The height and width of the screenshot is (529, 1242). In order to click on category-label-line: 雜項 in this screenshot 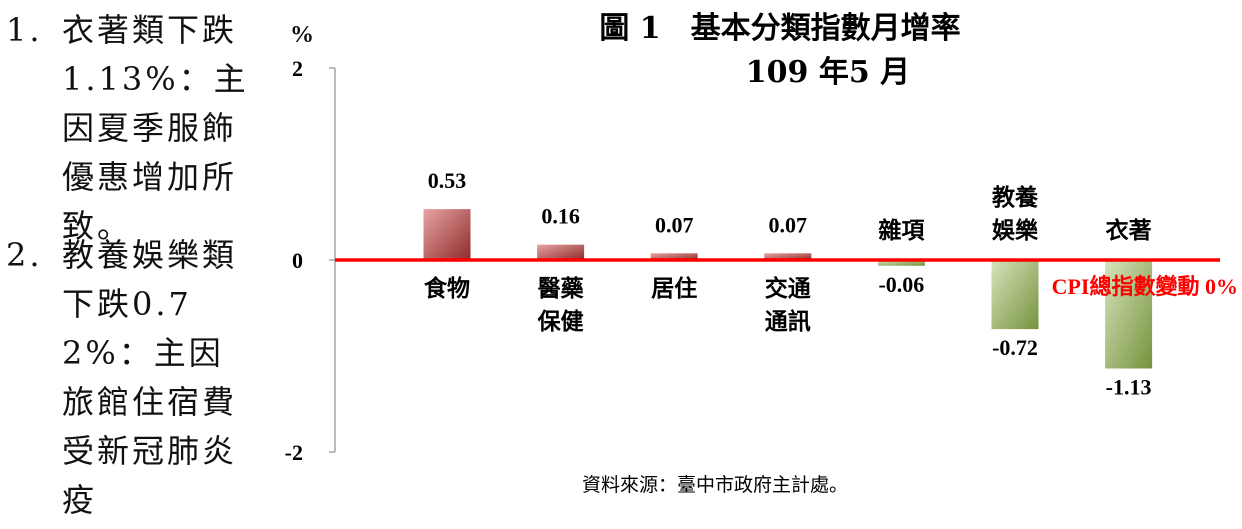, I will do `click(901, 230)`.